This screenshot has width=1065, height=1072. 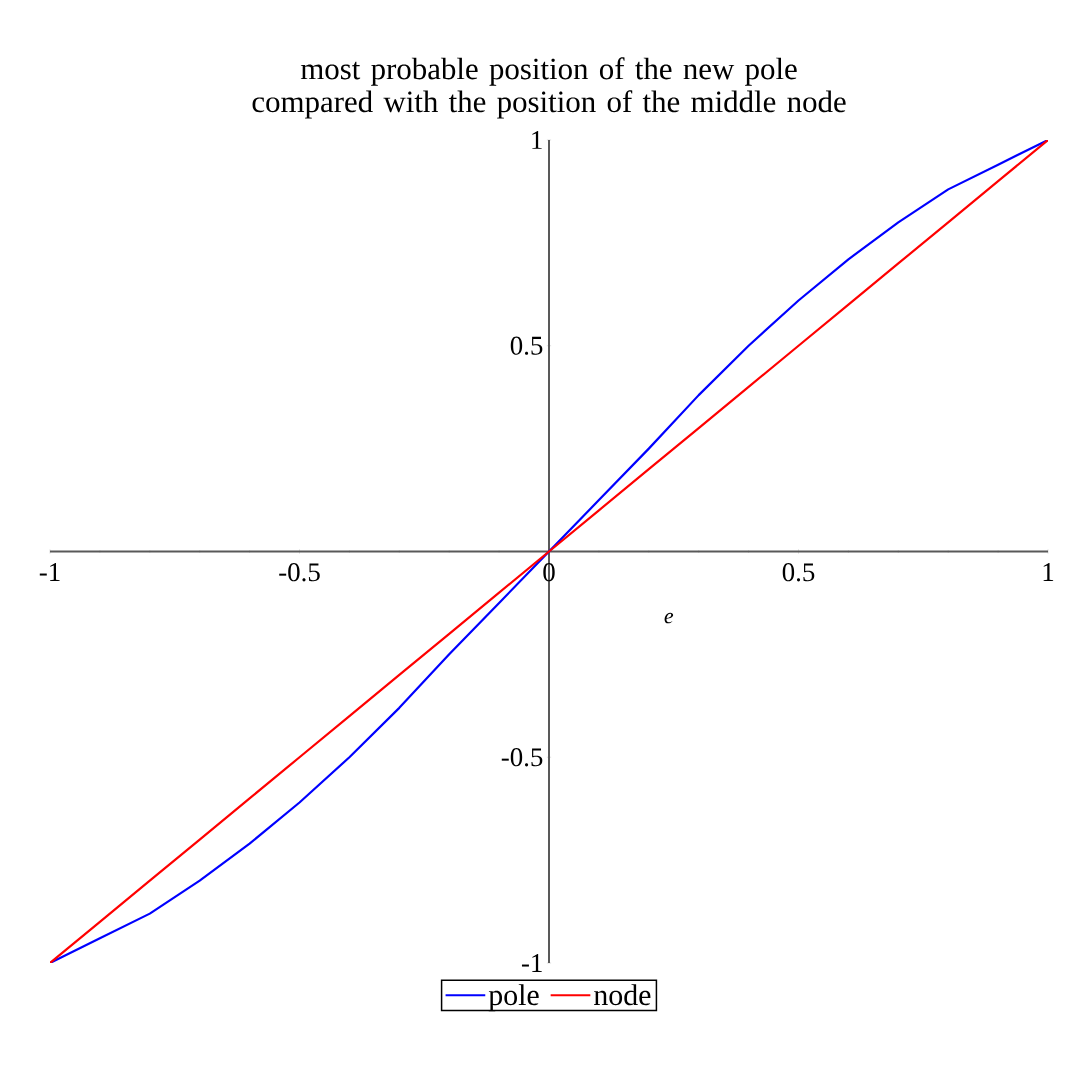 I want to click on x-tick-label: -1, so click(x=49, y=572).